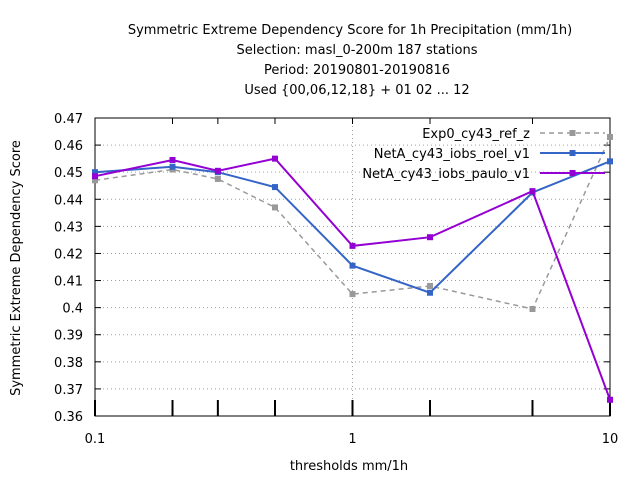 The image size is (640, 480). I want to click on y-tick-label: 0.45, so click(68, 173).